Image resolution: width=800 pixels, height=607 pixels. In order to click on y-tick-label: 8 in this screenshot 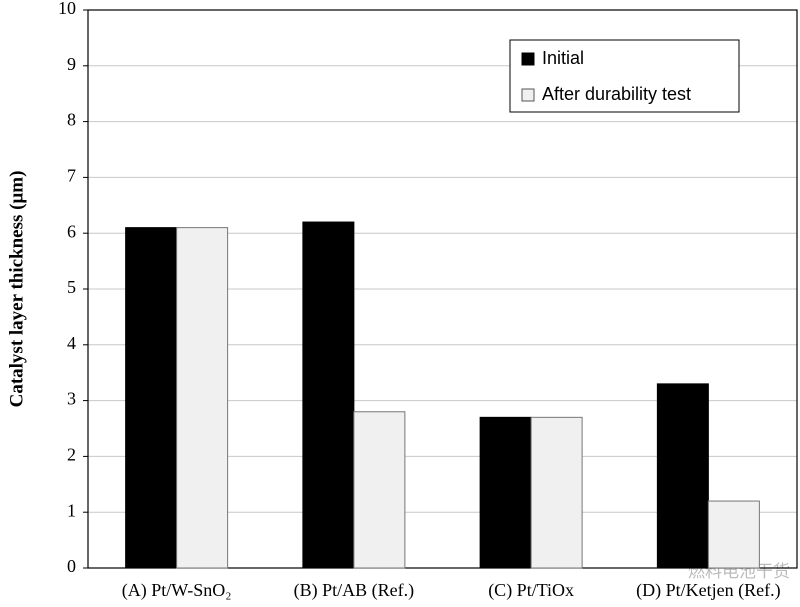, I will do `click(71, 120)`.